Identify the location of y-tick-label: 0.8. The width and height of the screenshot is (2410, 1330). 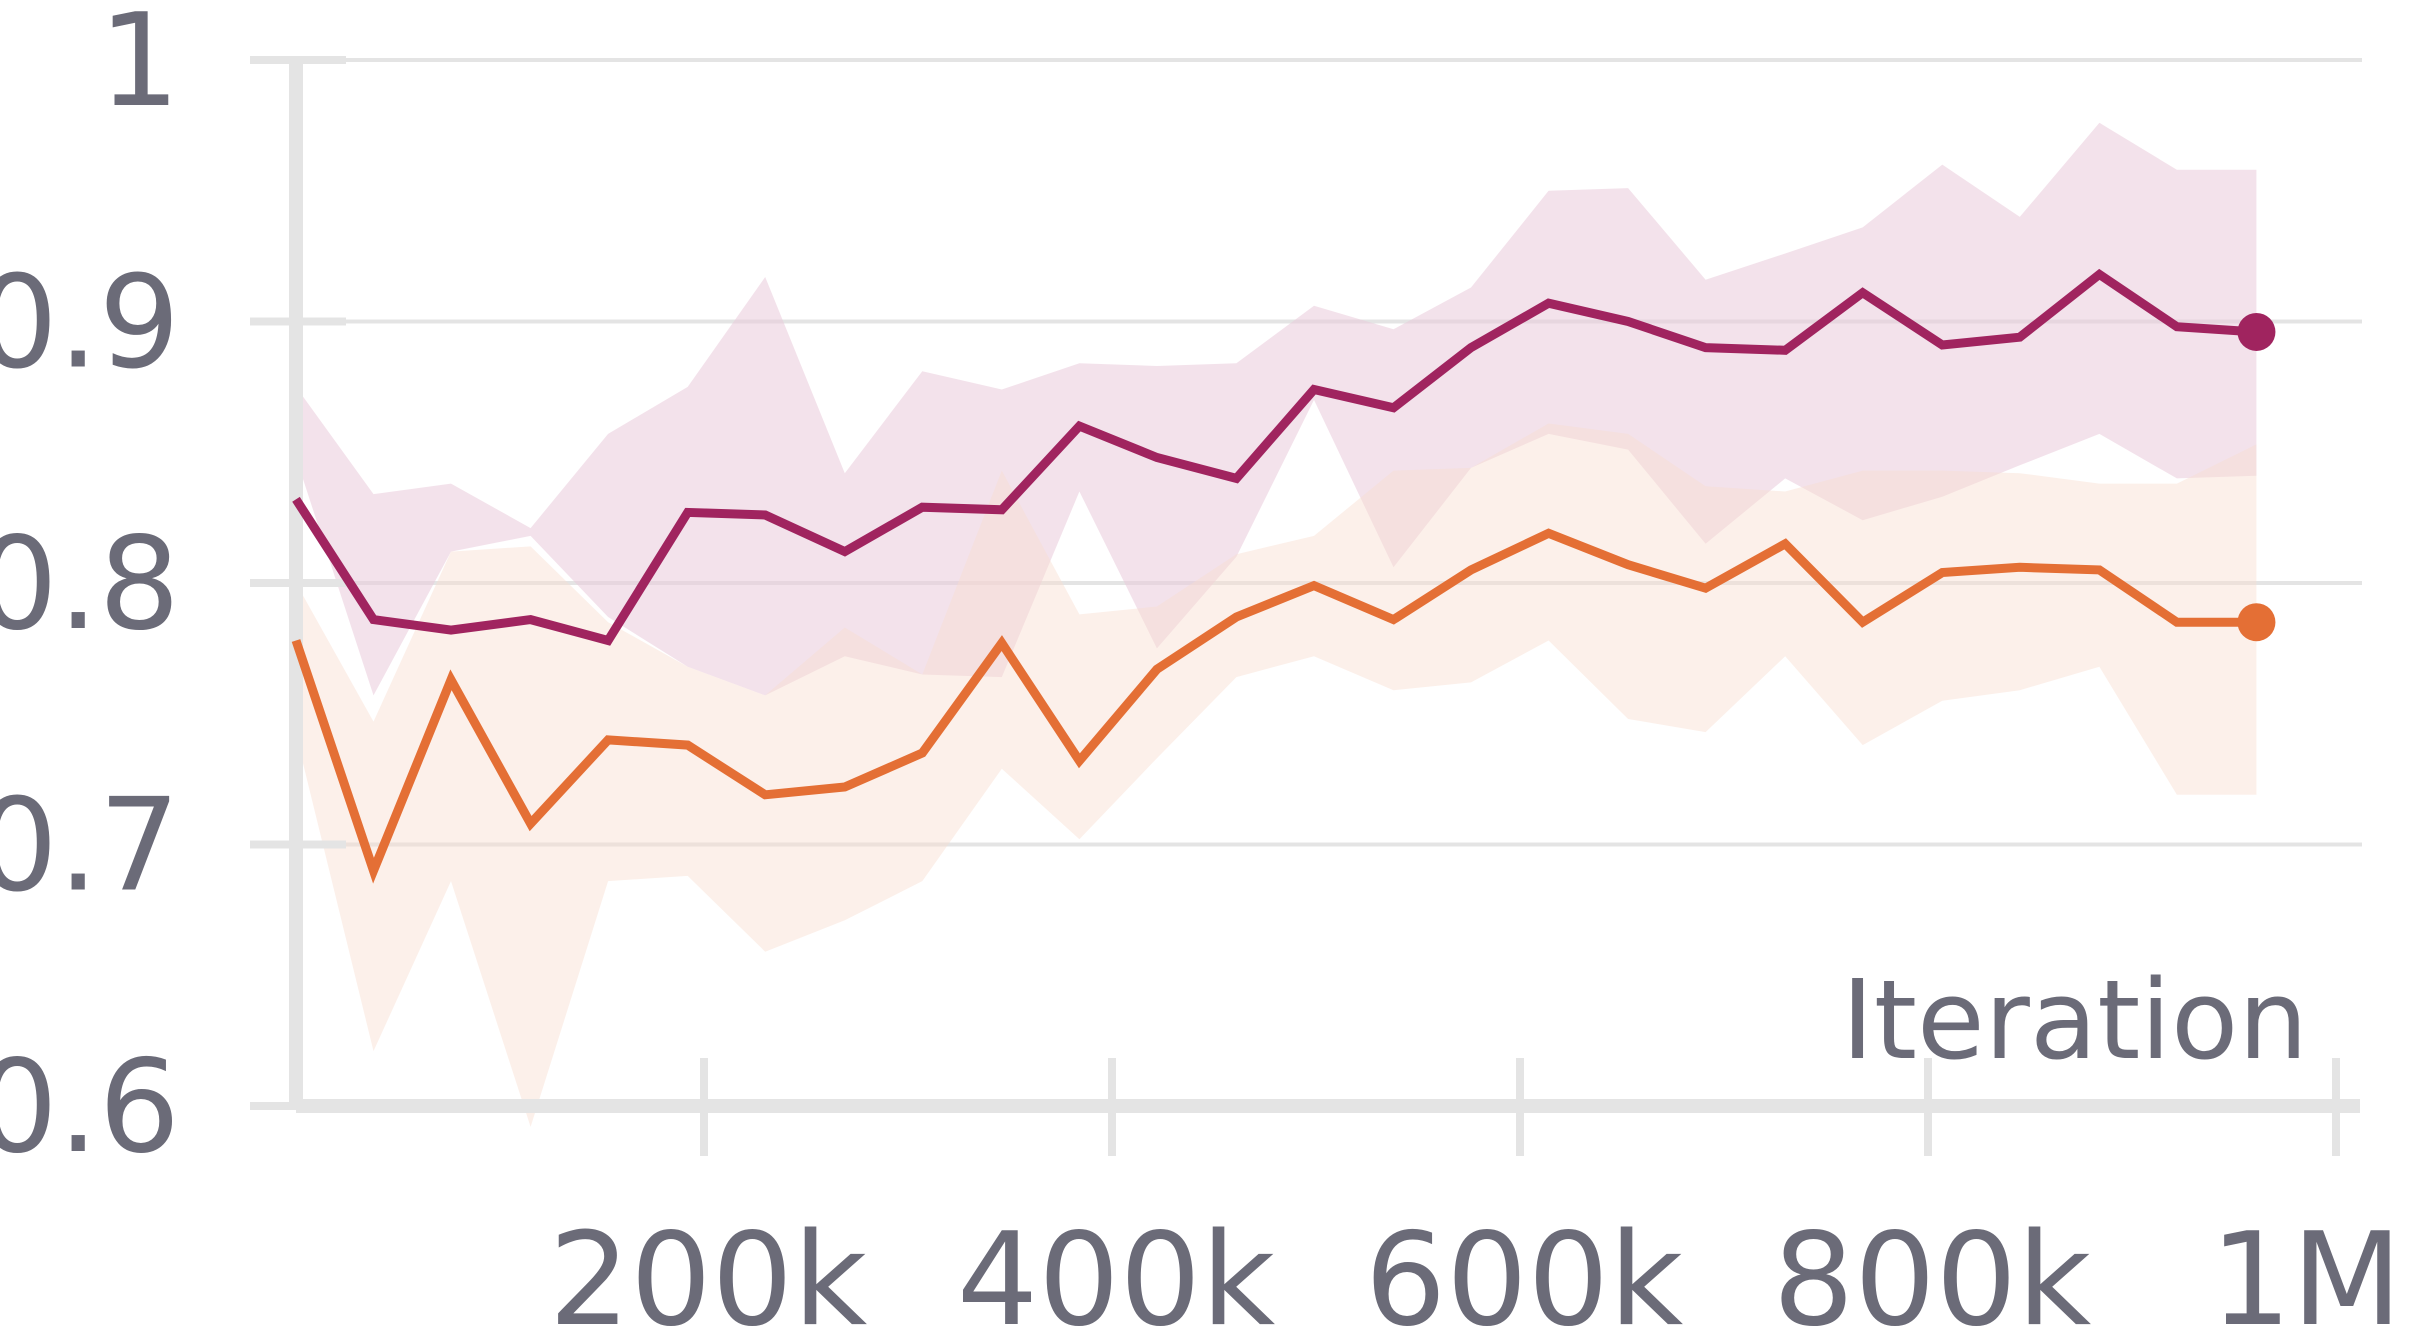
(90, 584).